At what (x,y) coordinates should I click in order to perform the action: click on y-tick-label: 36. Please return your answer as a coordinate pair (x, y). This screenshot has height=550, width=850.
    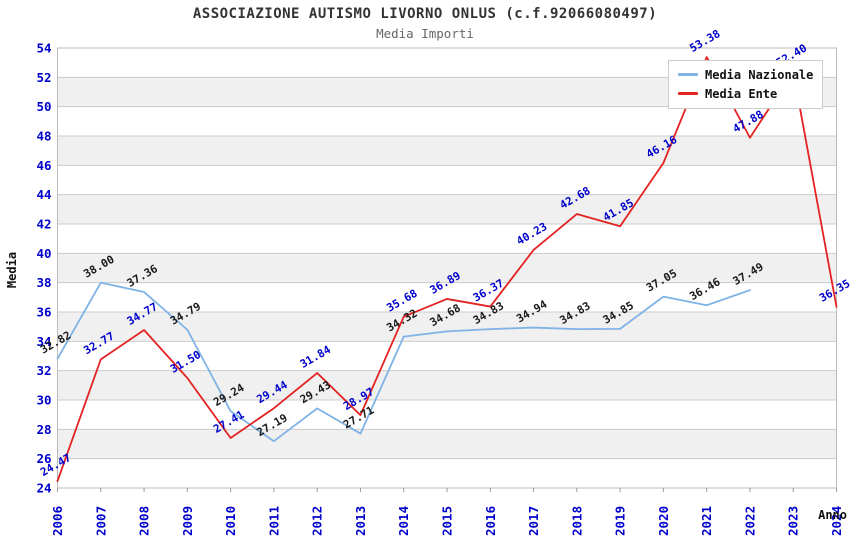
    Looking at the image, I should click on (43, 312).